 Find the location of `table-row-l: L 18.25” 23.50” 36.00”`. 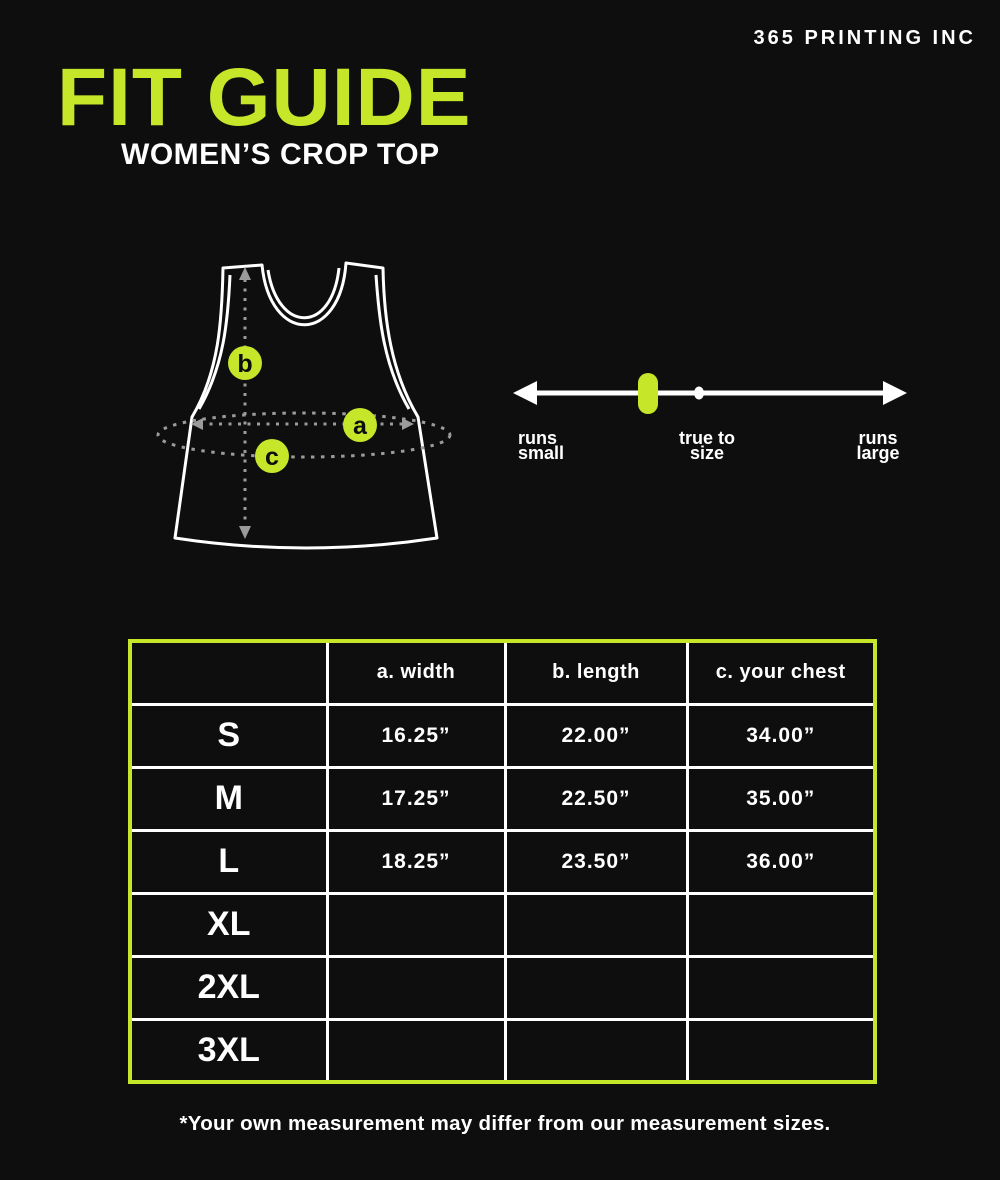

table-row-l: L 18.25” 23.50” 36.00” is located at coordinates (502, 861).